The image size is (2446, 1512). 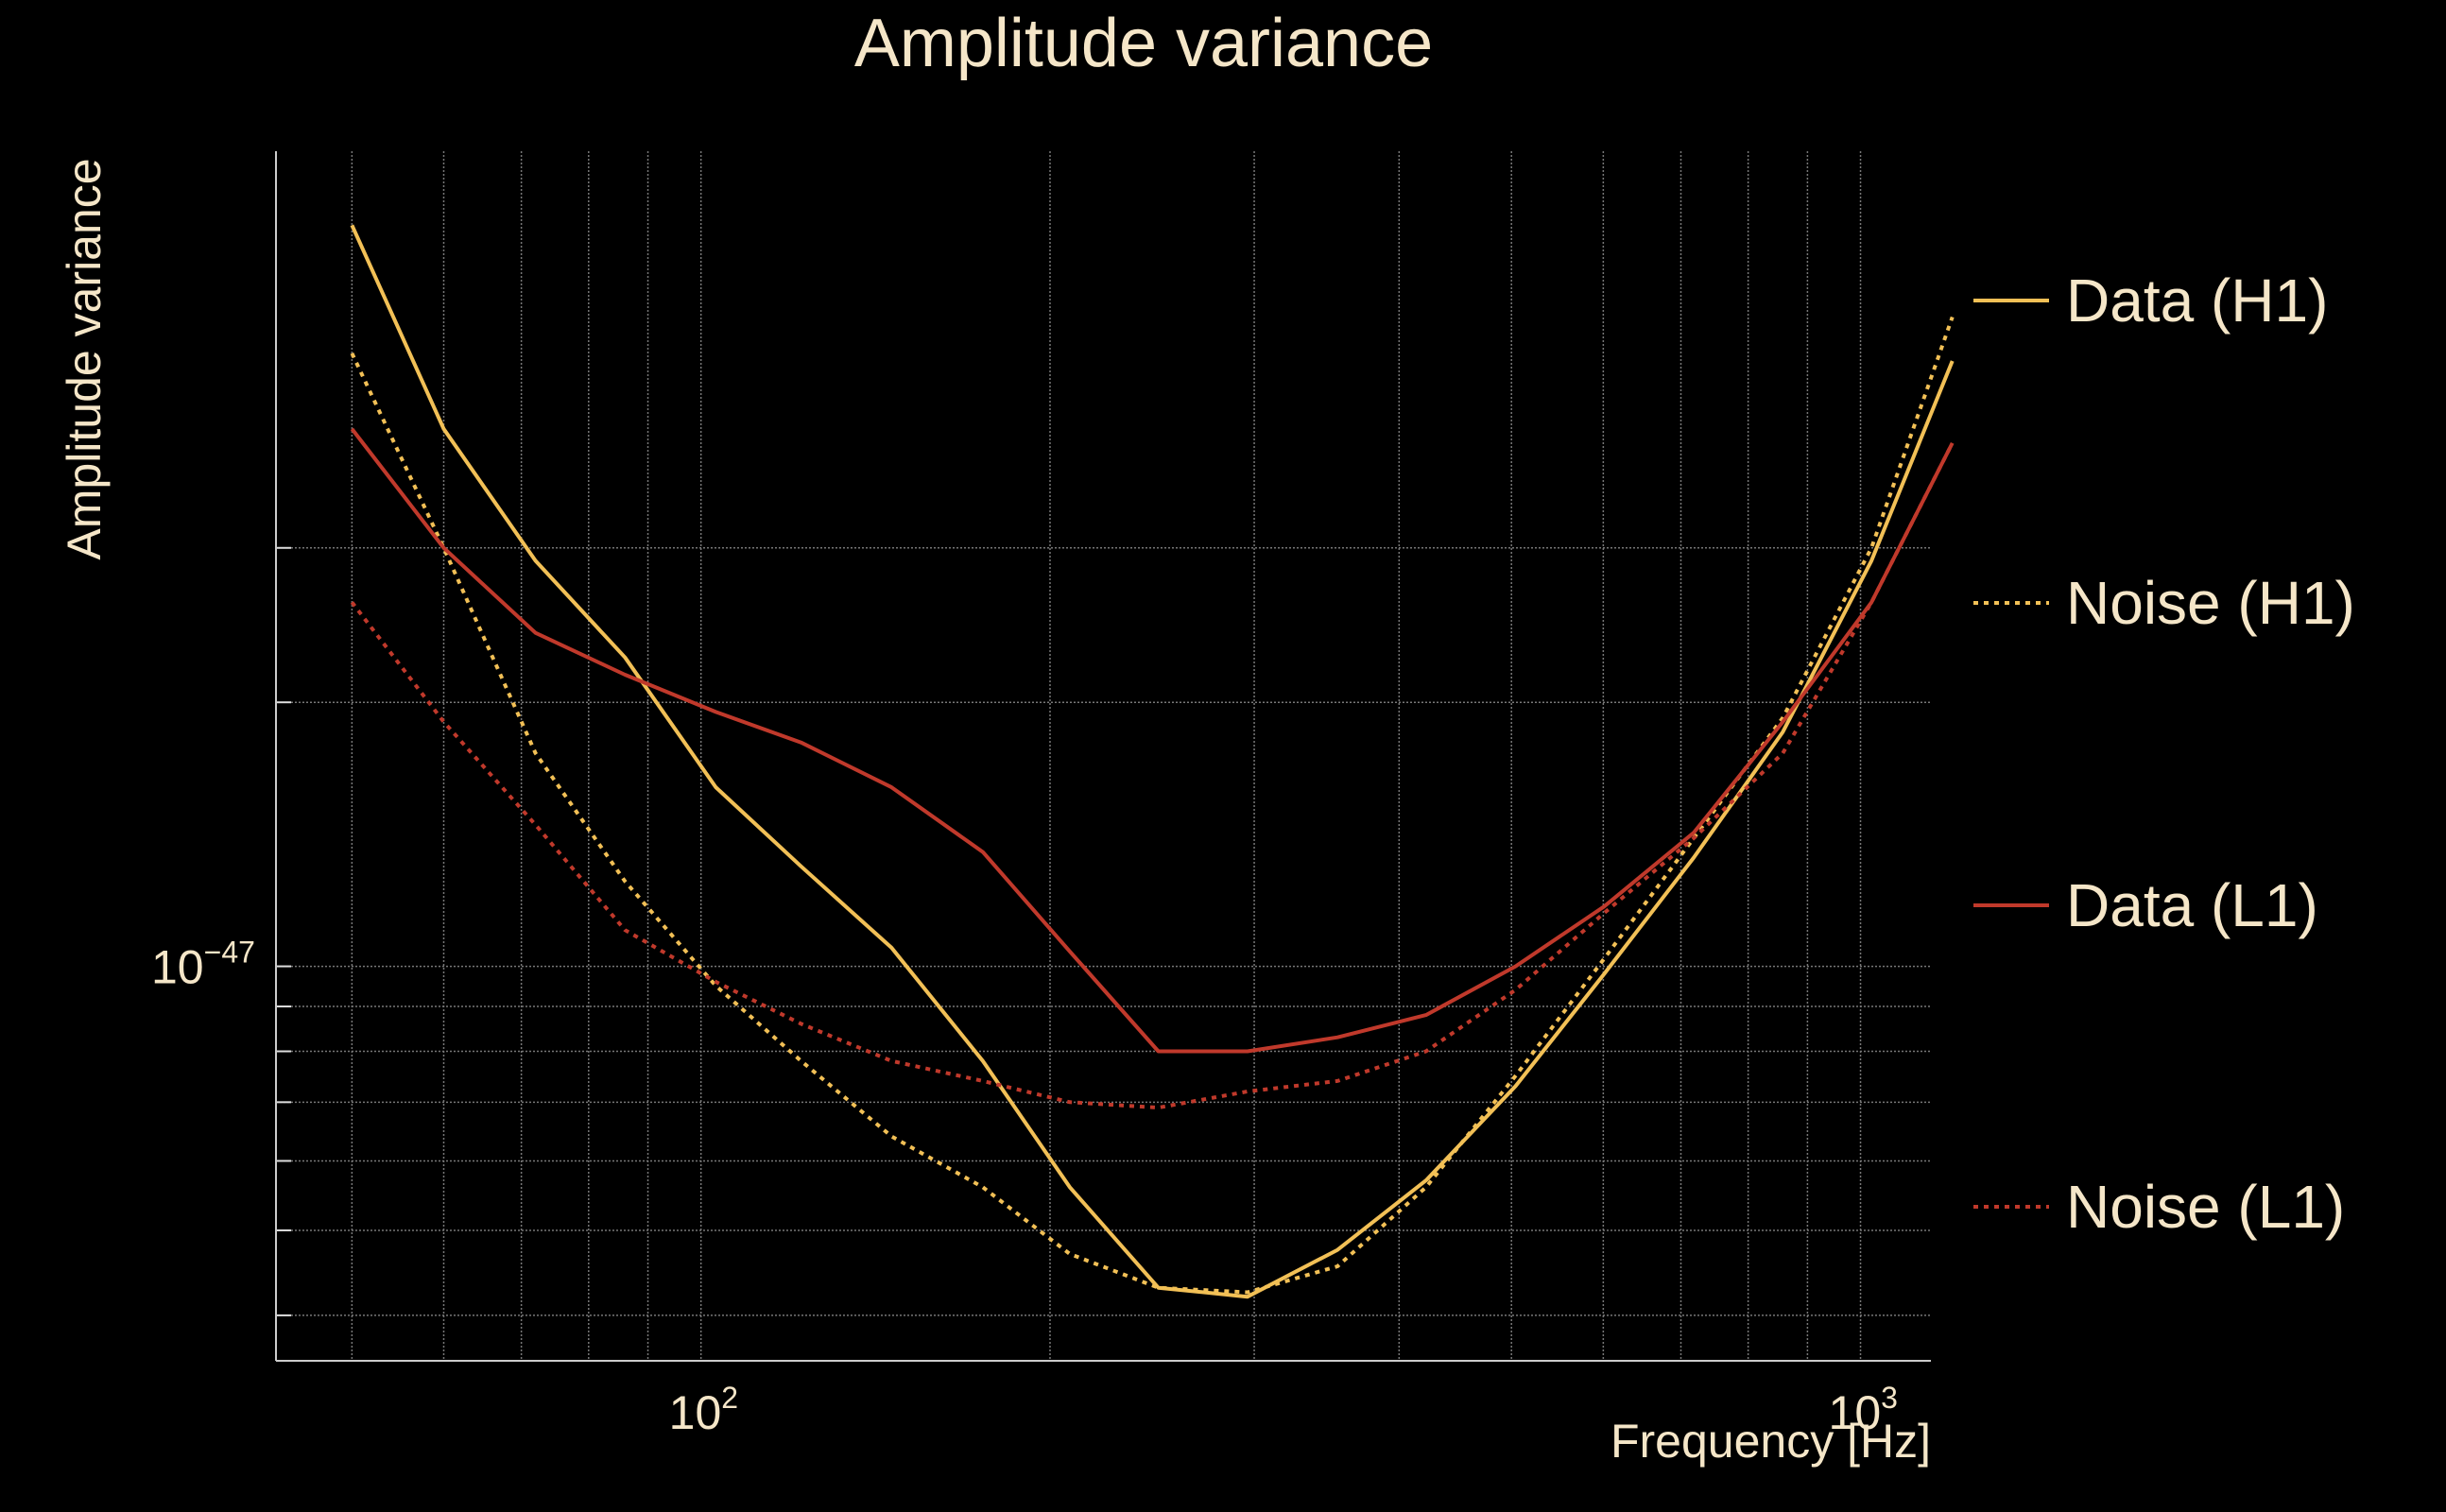 What do you see at coordinates (1771, 1441) in the screenshot?
I see `x-axis-label: Frequency [Hz]` at bounding box center [1771, 1441].